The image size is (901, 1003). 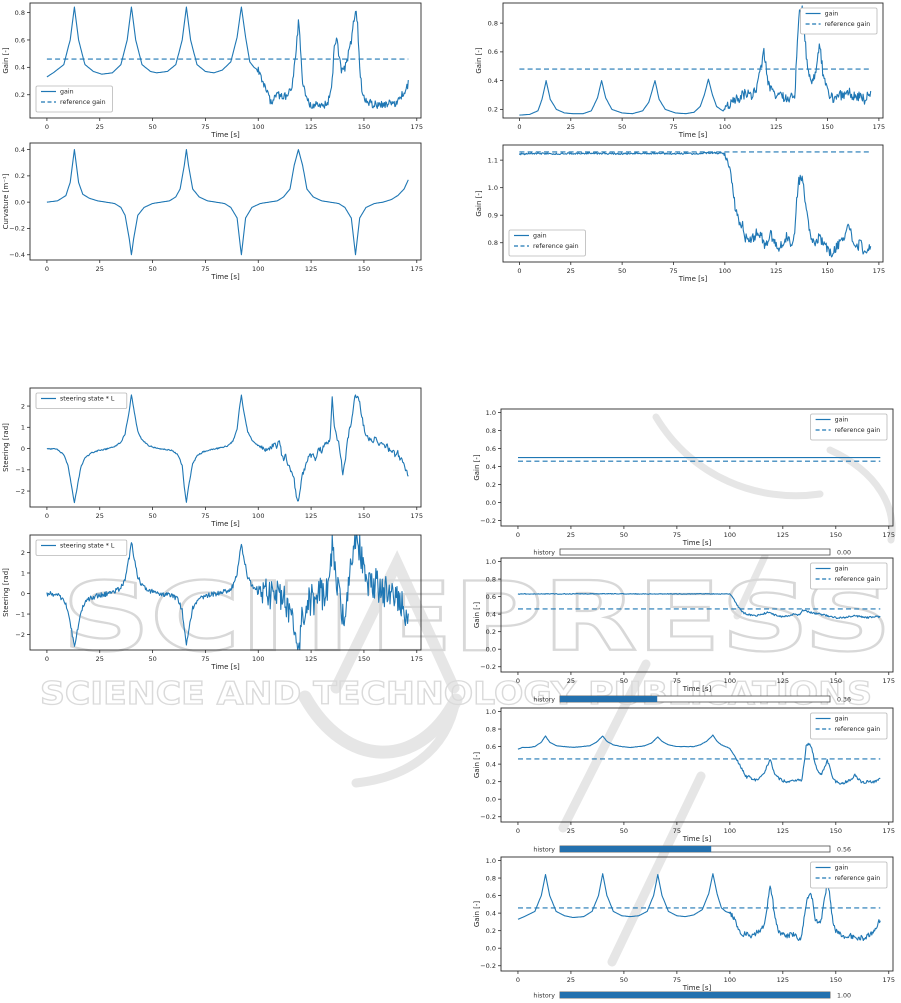 I want to click on history-label: history, so click(x=544, y=700).